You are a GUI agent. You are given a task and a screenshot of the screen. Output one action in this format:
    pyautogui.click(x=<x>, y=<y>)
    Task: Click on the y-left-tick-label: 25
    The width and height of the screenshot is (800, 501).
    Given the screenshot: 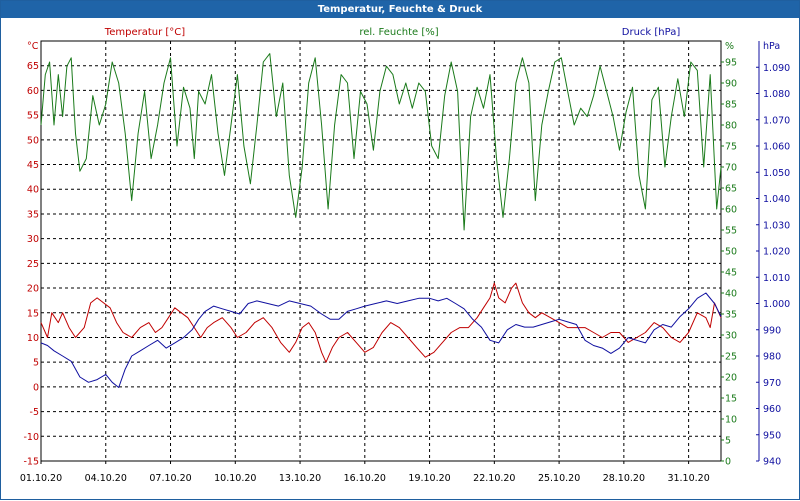 What is the action you would take?
    pyautogui.click(x=33, y=264)
    